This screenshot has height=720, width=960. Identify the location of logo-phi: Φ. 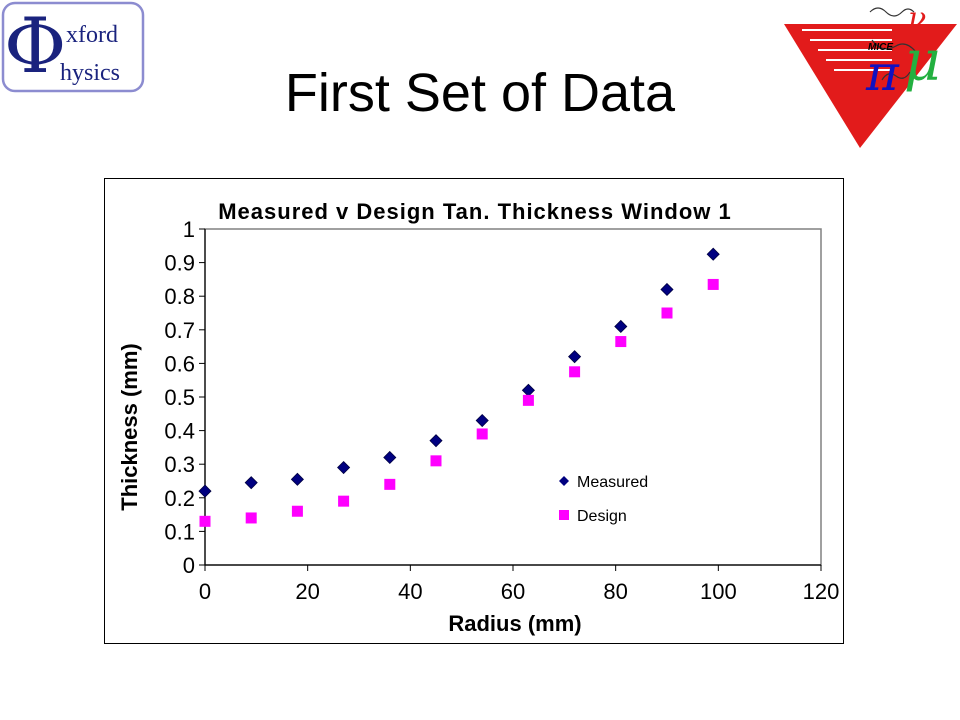
(35, 45).